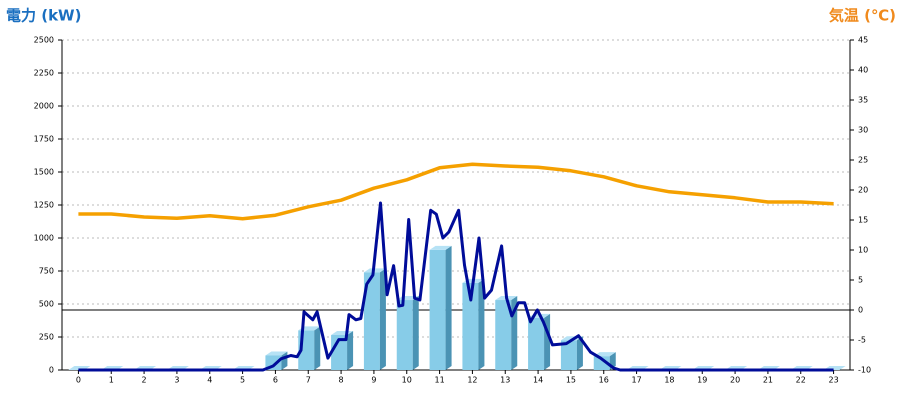  What do you see at coordinates (735, 380) in the screenshot?
I see `x-tick-label: 20` at bounding box center [735, 380].